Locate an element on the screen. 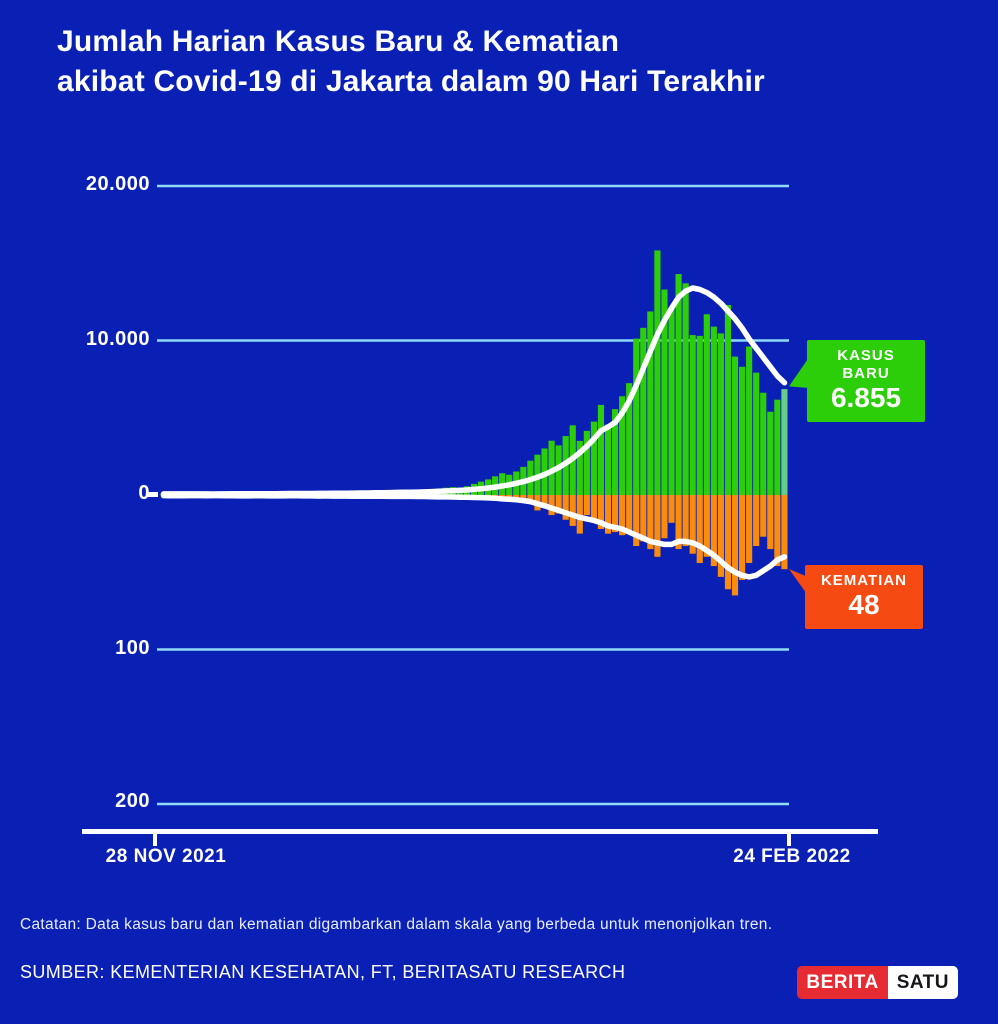 Image resolution: width=998 pixels, height=1024 pixels. deaths-trend-line is located at coordinates (474, 536).